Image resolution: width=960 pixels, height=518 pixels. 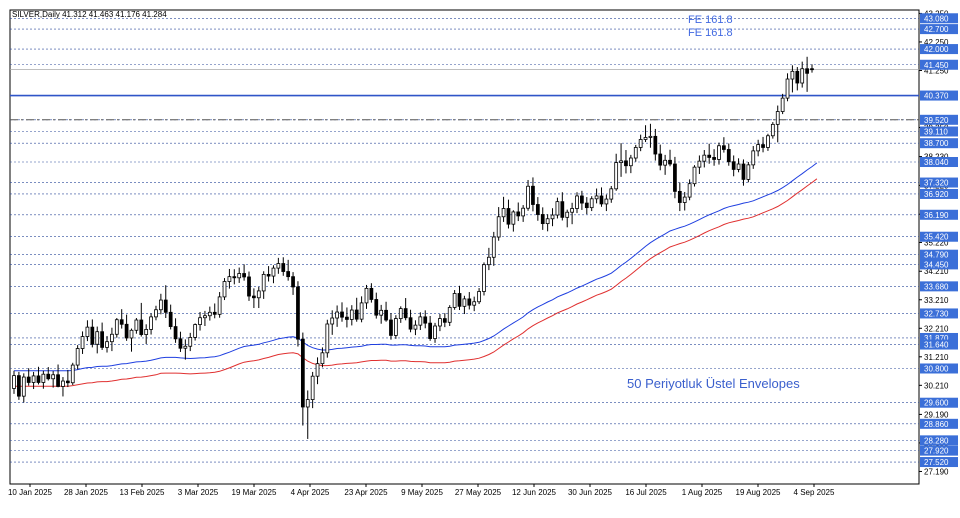 I want to click on level-box-label: 28.860, so click(x=936, y=424).